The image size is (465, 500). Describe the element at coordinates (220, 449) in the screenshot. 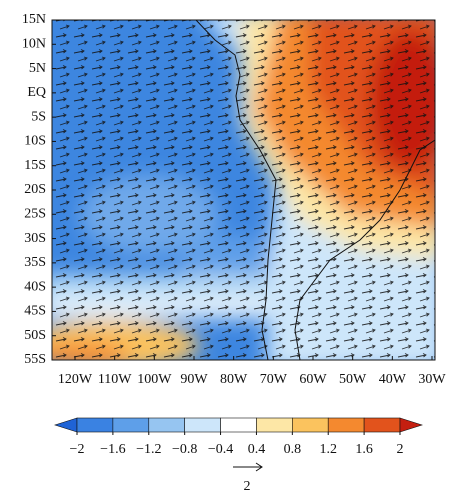

I see `colorbar-tick-label: −0.4` at that location.